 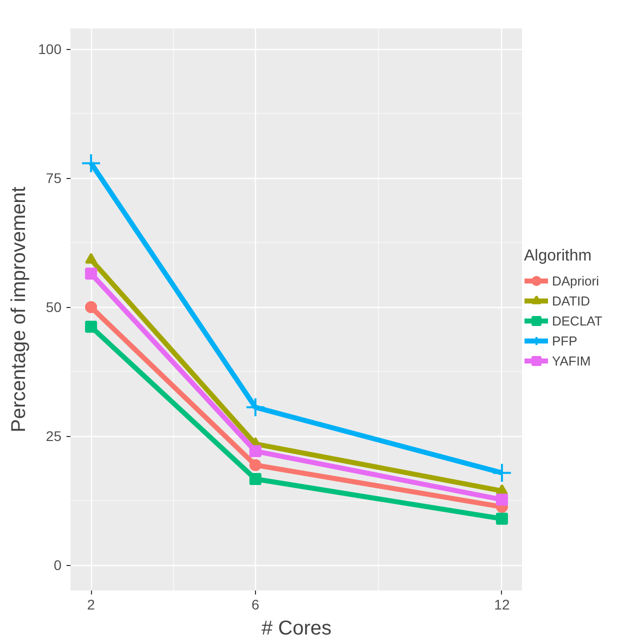 I want to click on y-tick-label: 25, so click(x=54, y=436).